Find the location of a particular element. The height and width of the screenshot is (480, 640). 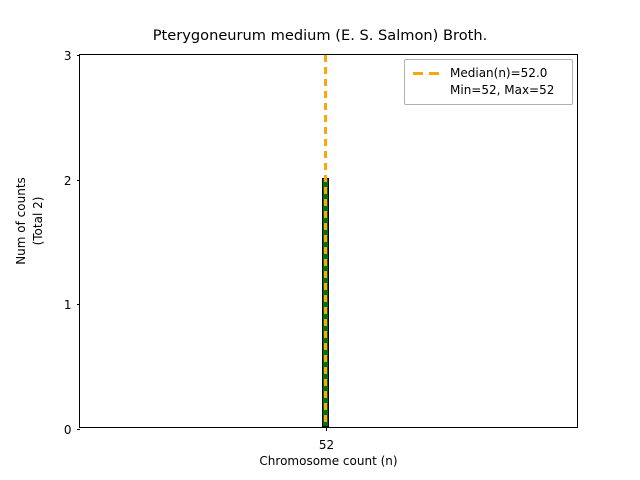

y-tick-1: 1 is located at coordinates (72, 305).